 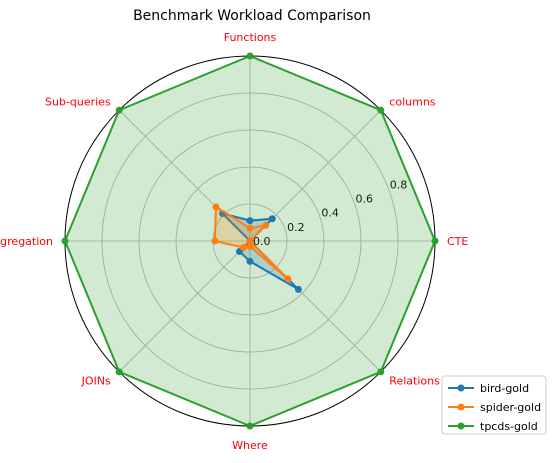 I want to click on axis-label-functions: Functions, so click(x=250, y=37).